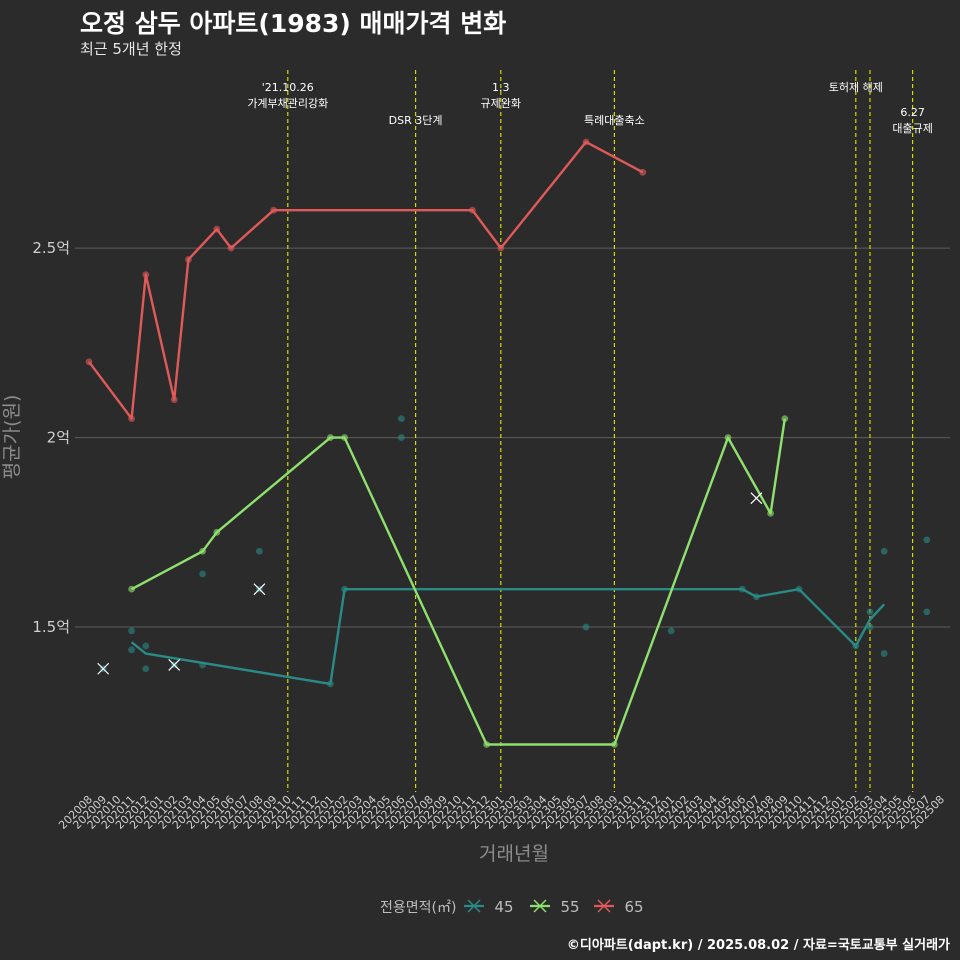 The image size is (960, 960). What do you see at coordinates (912, 120) in the screenshot?
I see `event-label: 6.27 대출규제` at bounding box center [912, 120].